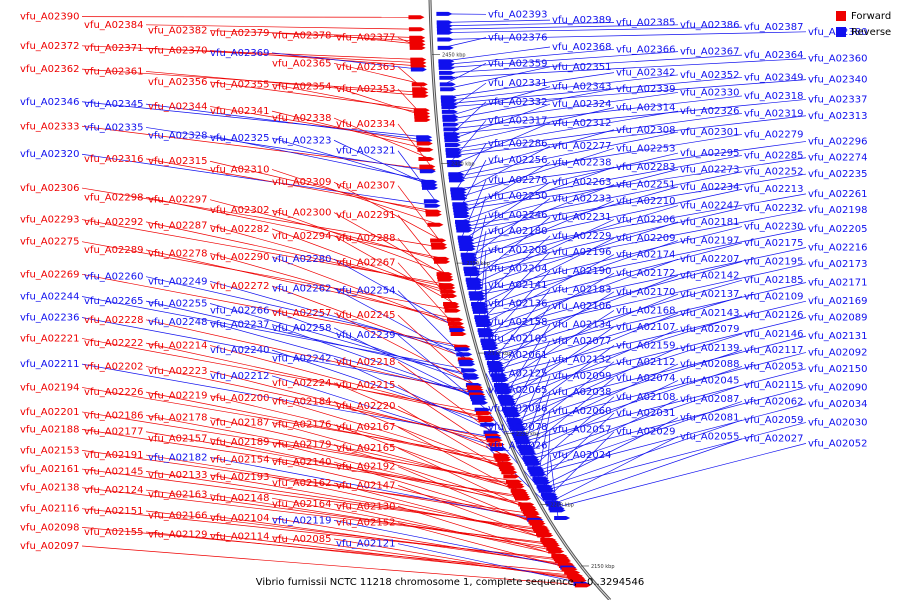 This screenshot has height=600, width=900. What do you see at coordinates (517, 408) in the screenshot?
I see `gene-label: vfu_A02086` at bounding box center [517, 408].